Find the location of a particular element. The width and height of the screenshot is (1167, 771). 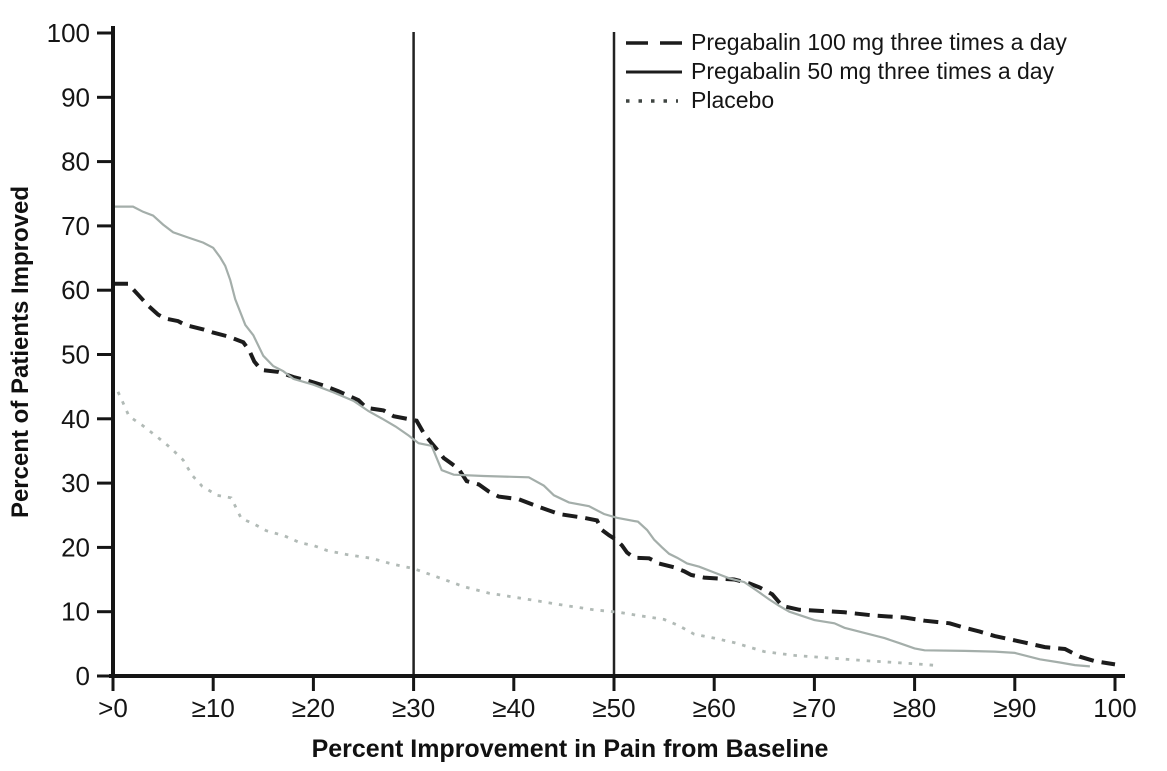

legend-item-placebo: Placebo is located at coordinates (846, 100).